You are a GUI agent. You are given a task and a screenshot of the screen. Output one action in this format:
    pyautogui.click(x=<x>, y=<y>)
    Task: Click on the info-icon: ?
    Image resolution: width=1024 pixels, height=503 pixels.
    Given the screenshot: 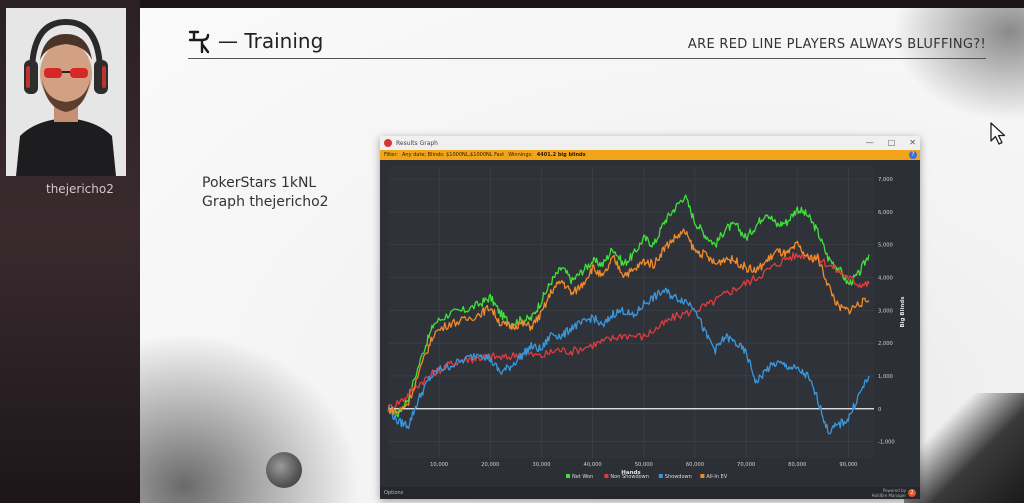 What is the action you would take?
    pyautogui.click(x=913, y=155)
    